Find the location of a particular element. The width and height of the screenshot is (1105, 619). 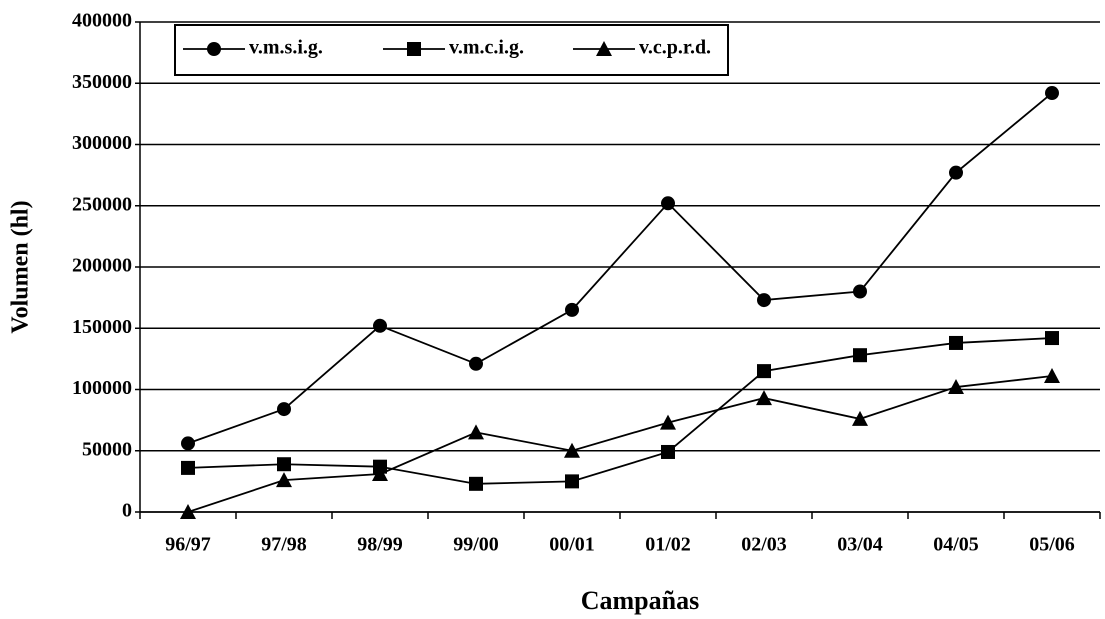

x-tick-label: 96/97 is located at coordinates (188, 545).